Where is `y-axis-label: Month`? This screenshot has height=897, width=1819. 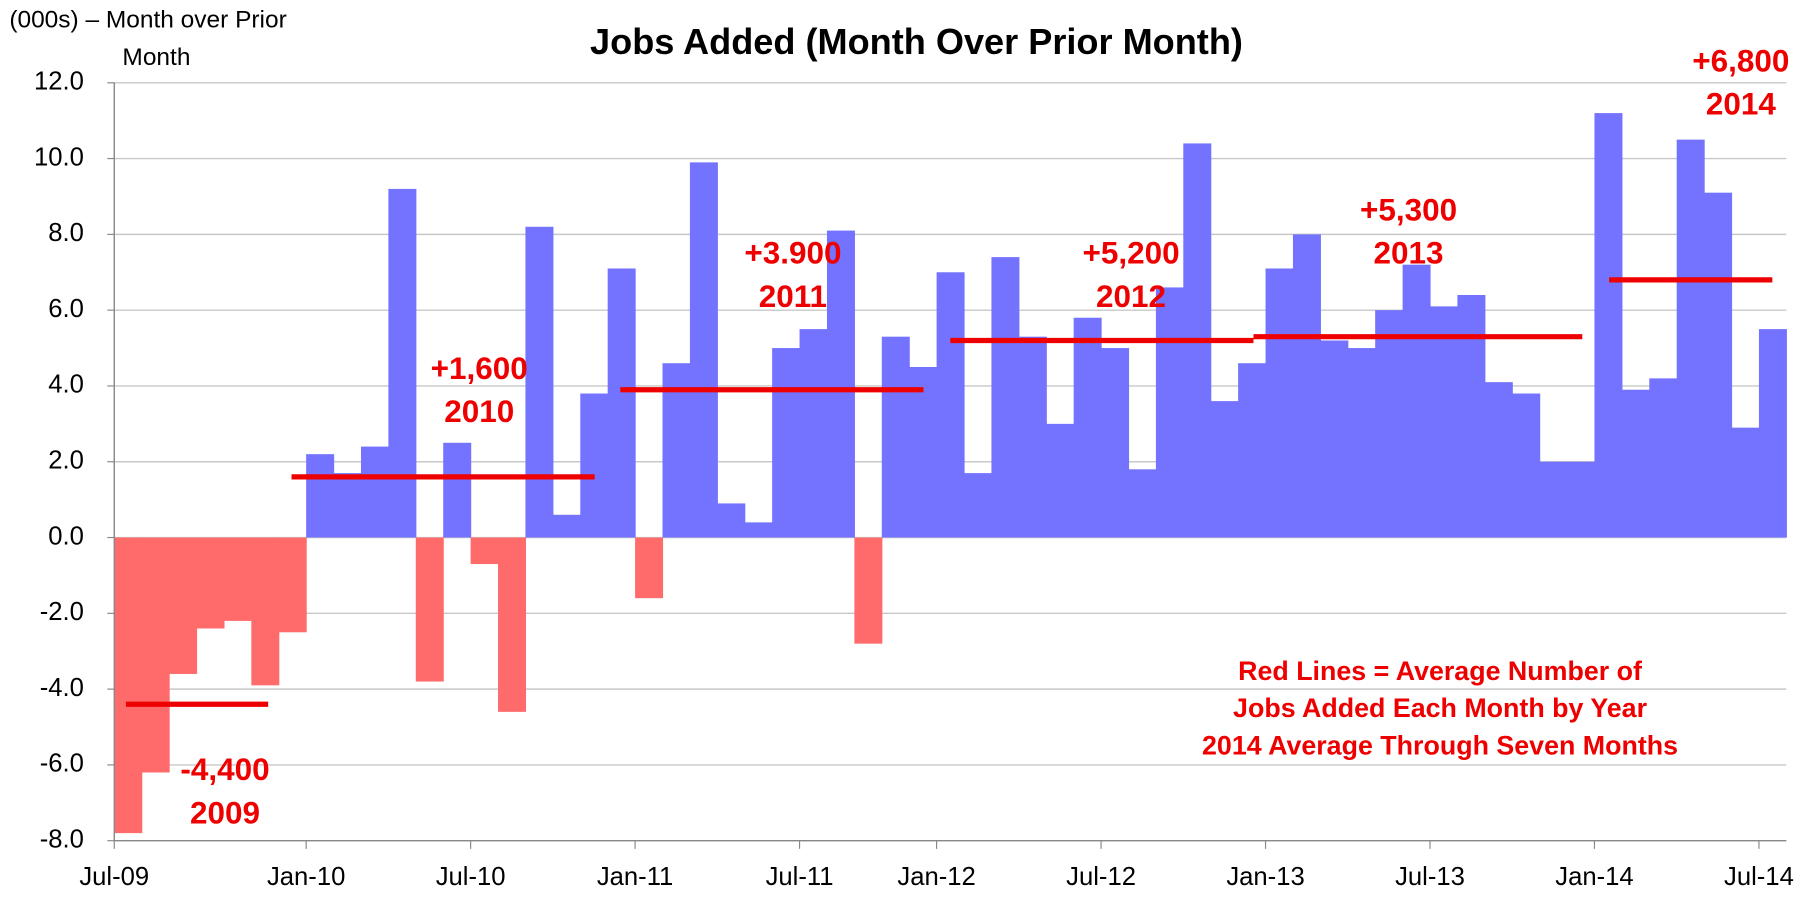
y-axis-label: Month is located at coordinates (156, 57).